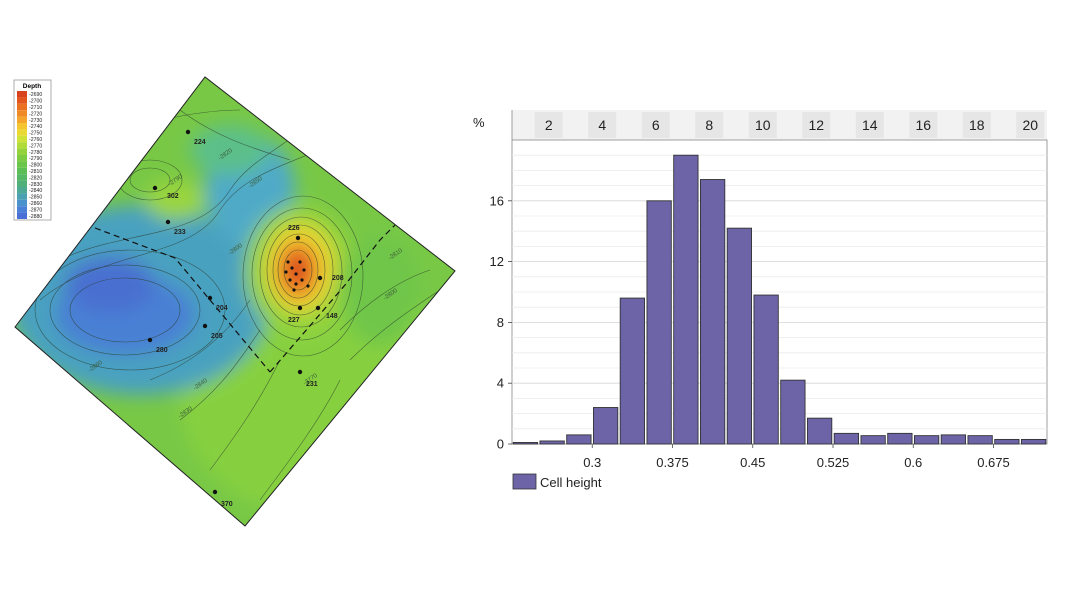  What do you see at coordinates (35, 185) in the screenshot?
I see `legend-entry-label: -2830` at bounding box center [35, 185].